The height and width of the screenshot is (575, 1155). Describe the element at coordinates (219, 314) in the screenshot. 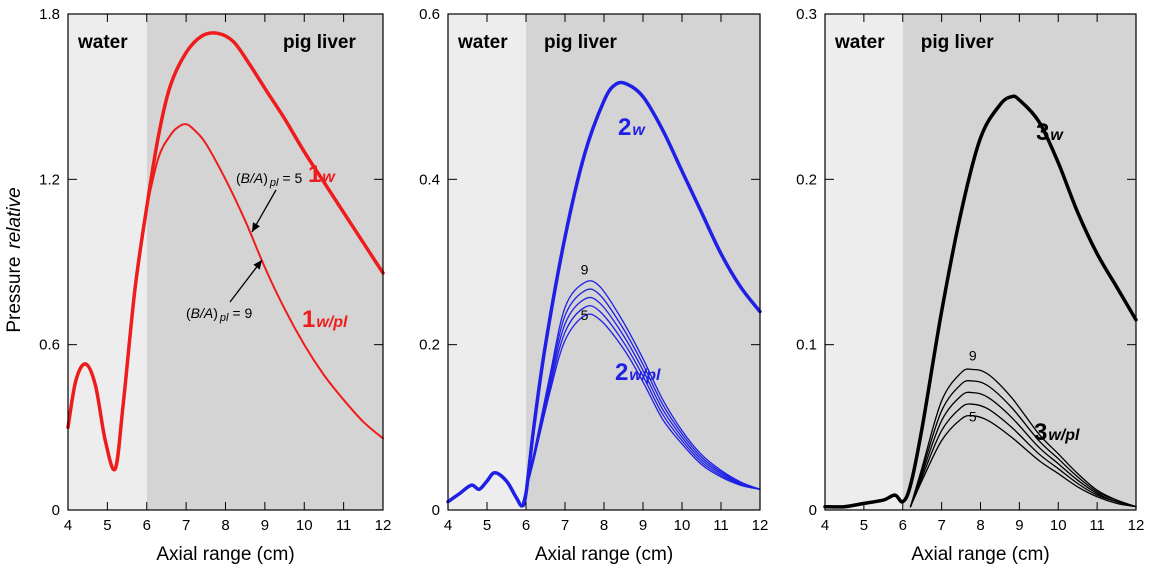

I see `annotation-b-over-a-1: (B/A) pl = 9` at that location.